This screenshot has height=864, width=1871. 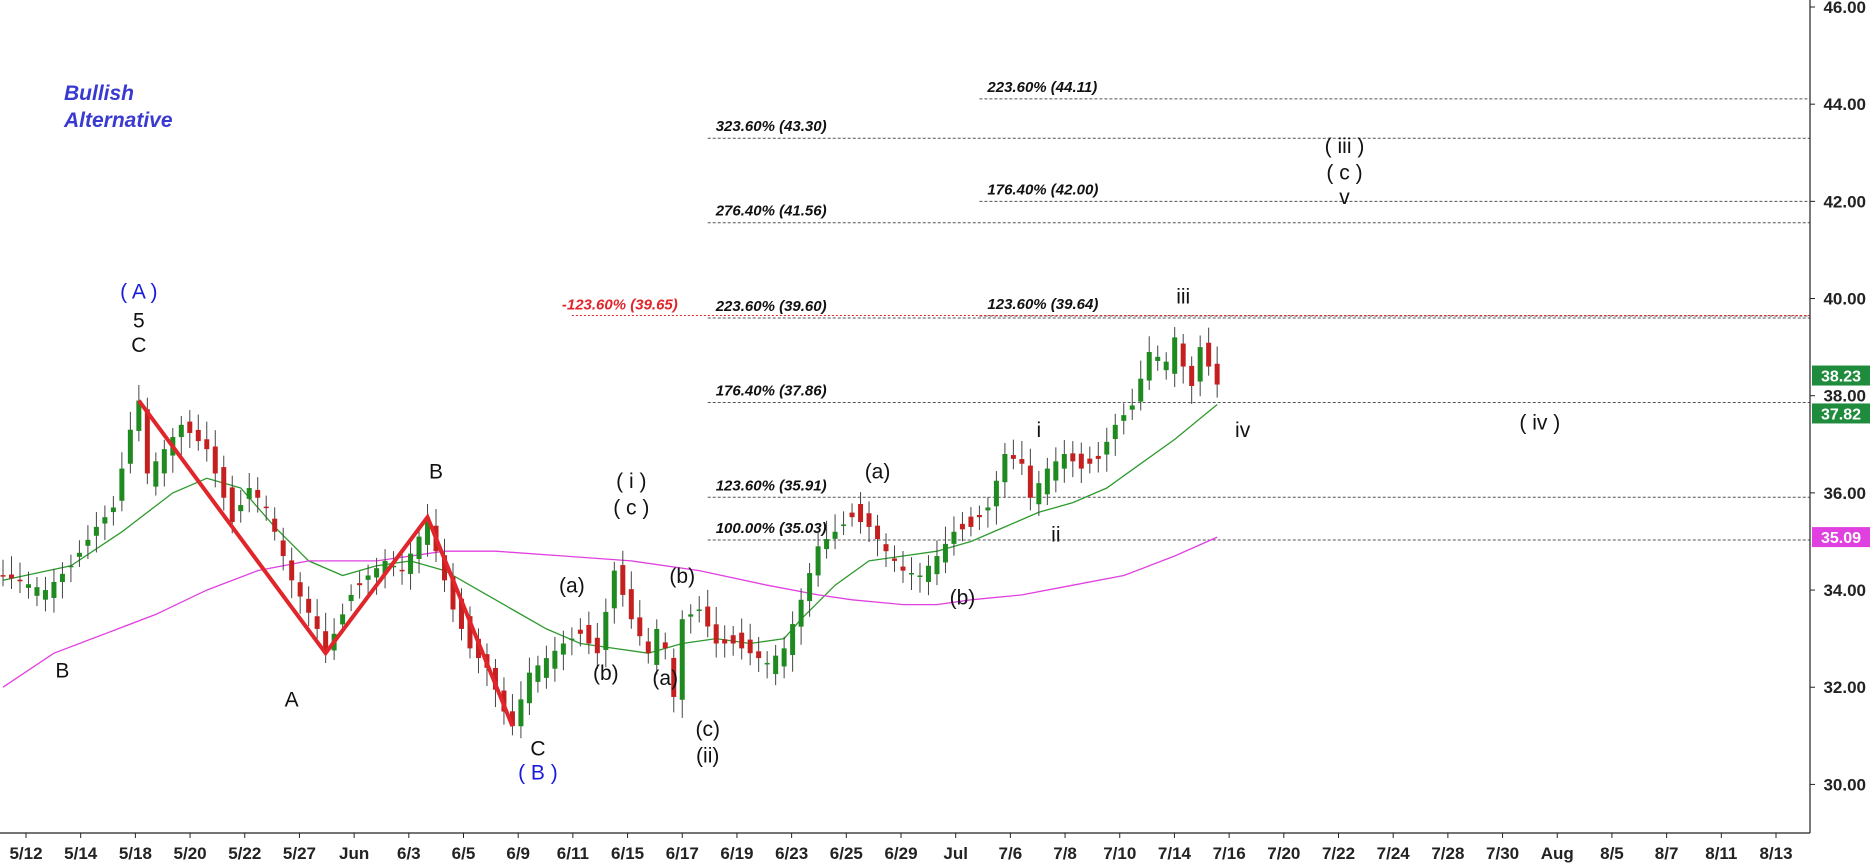 I want to click on x-tick-label: 5/27, so click(x=299, y=853).